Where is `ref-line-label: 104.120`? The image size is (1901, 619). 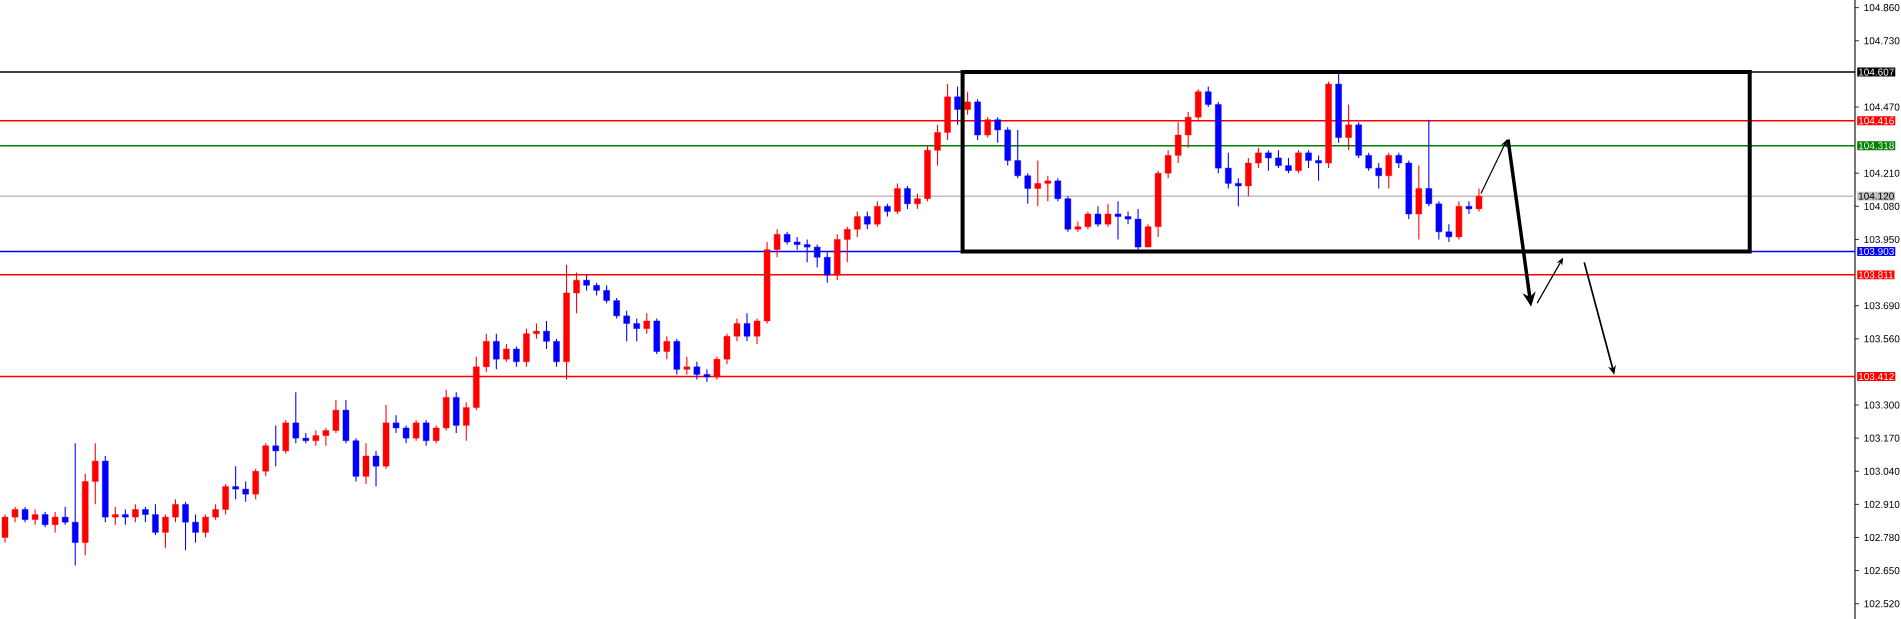
ref-line-label: 104.120 is located at coordinates (1876, 196).